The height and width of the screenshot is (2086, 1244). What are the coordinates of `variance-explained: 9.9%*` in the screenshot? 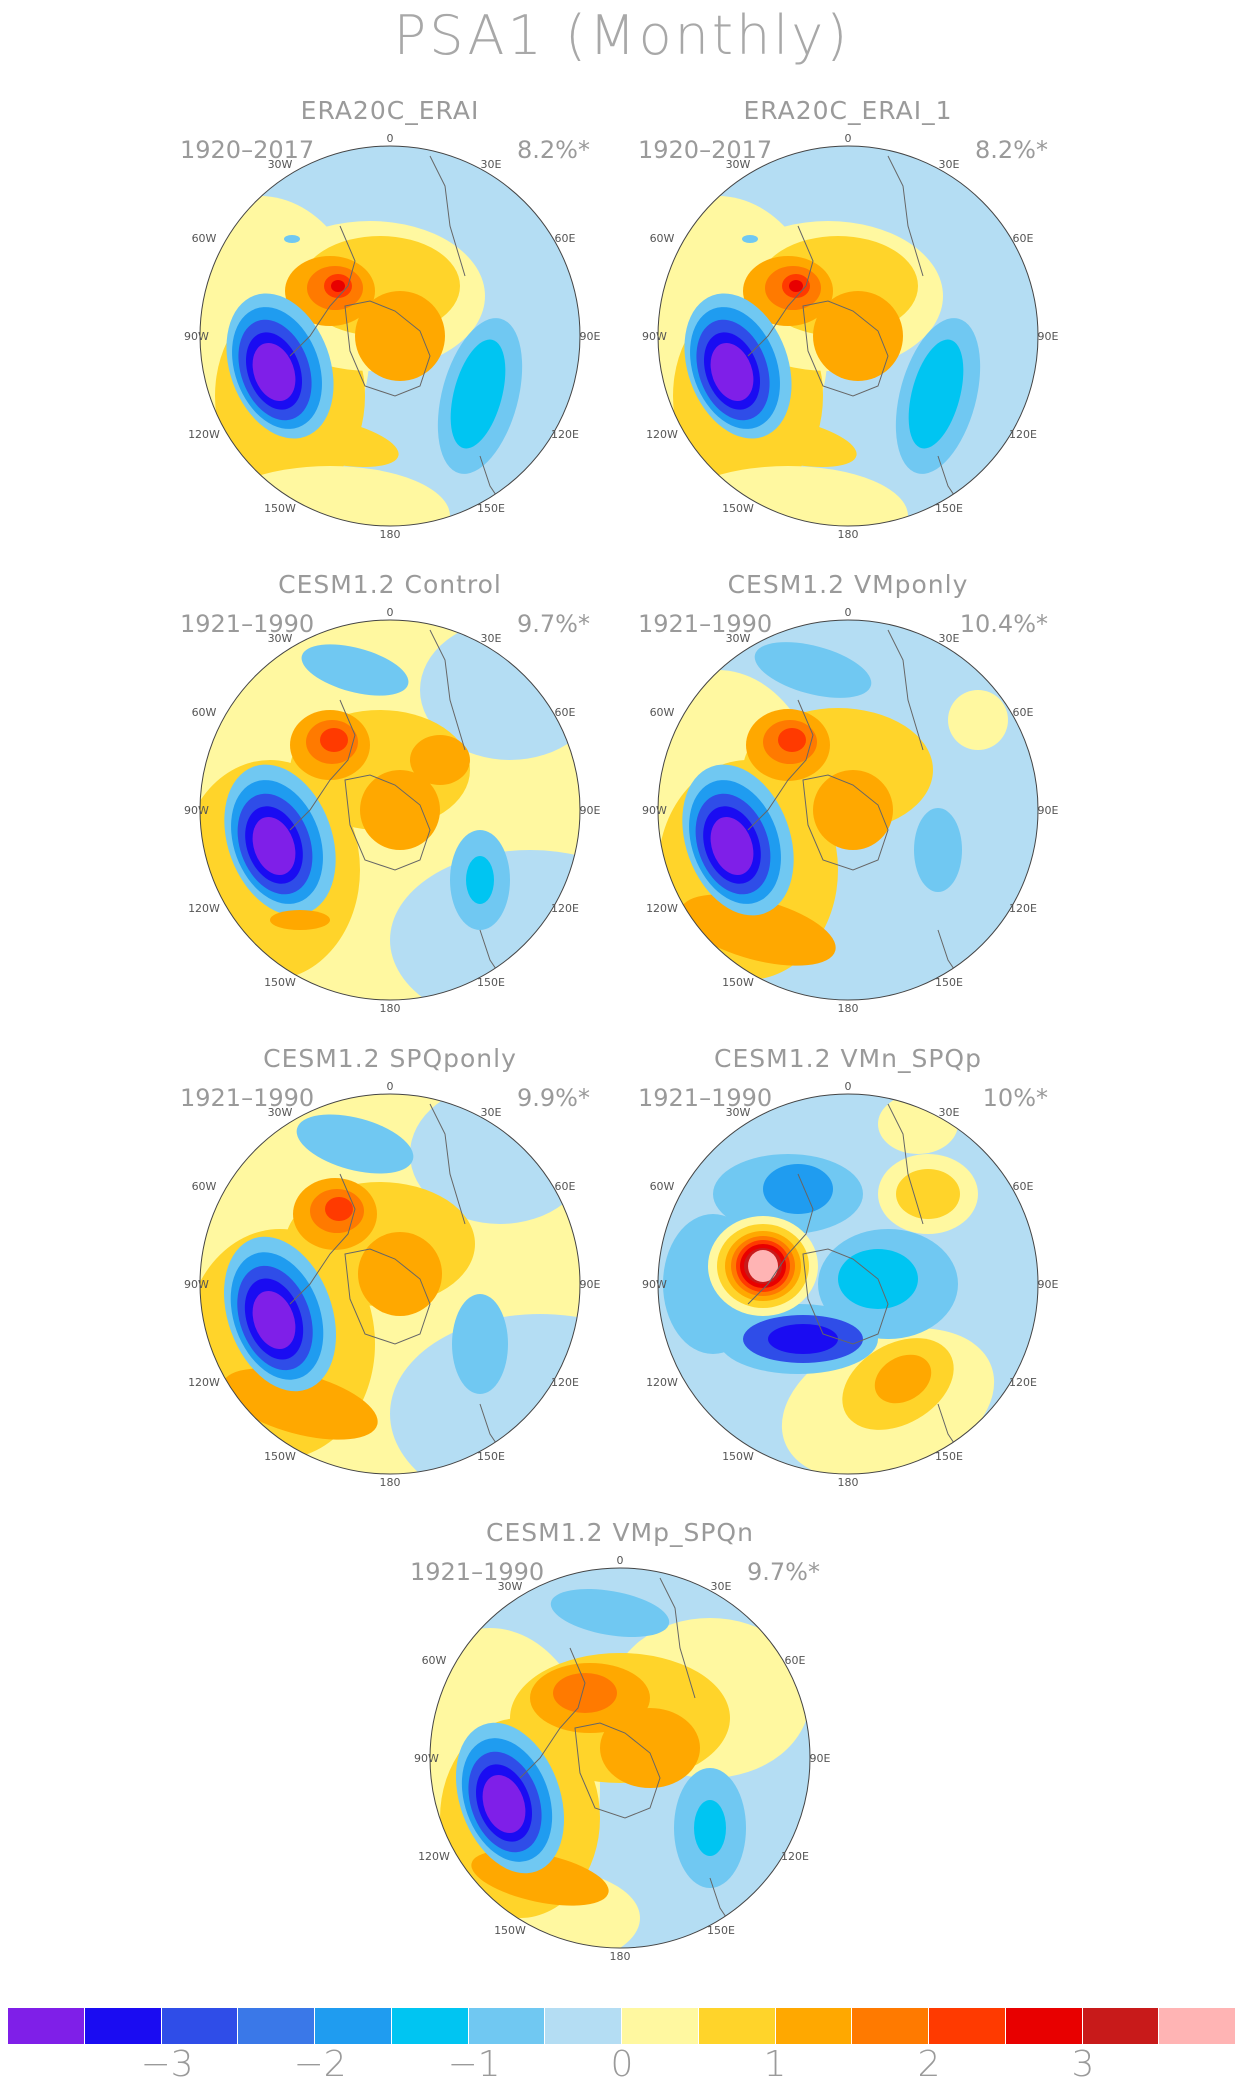 It's located at (553, 1098).